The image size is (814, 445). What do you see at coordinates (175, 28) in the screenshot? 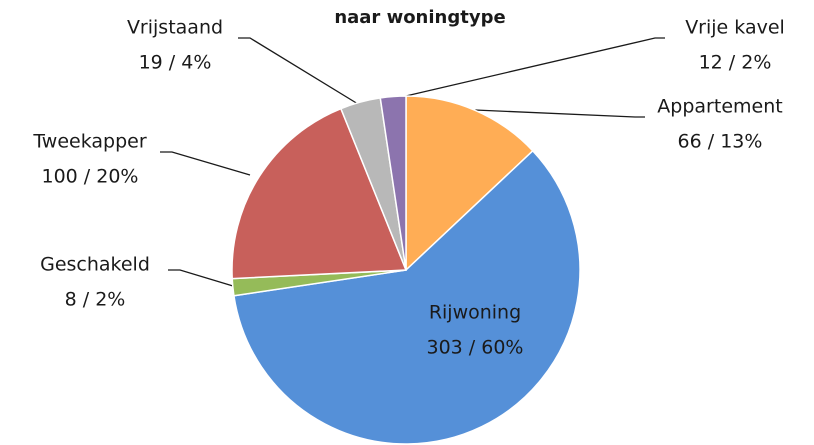
I see `slice-label: Vrijstaand` at bounding box center [175, 28].